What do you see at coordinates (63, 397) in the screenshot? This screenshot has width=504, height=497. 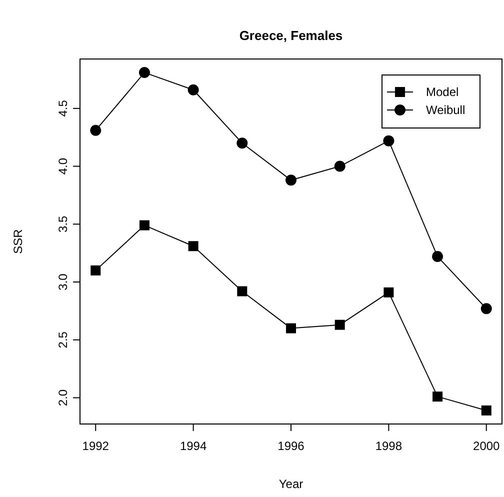 I see `y-tick-label: 2.0` at bounding box center [63, 397].